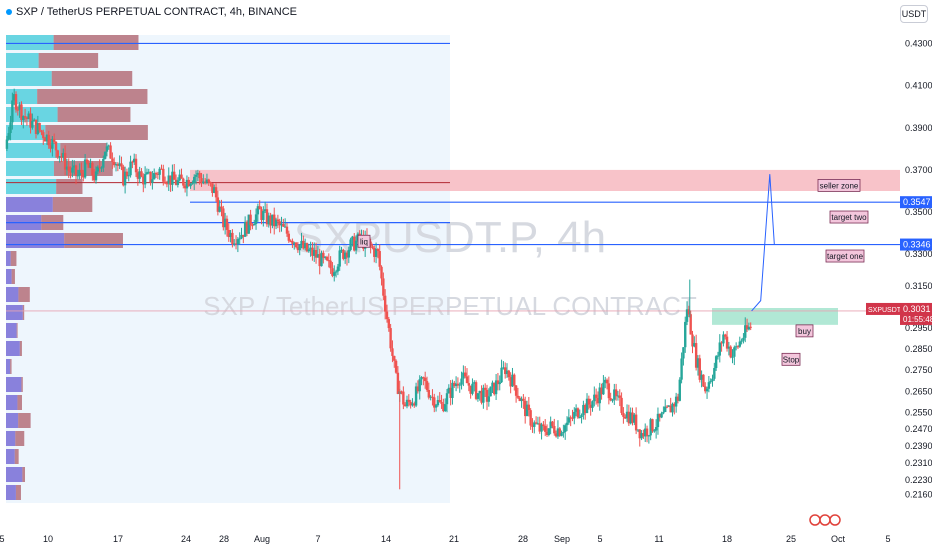  I want to click on time-tick-label: 17, so click(118, 539).